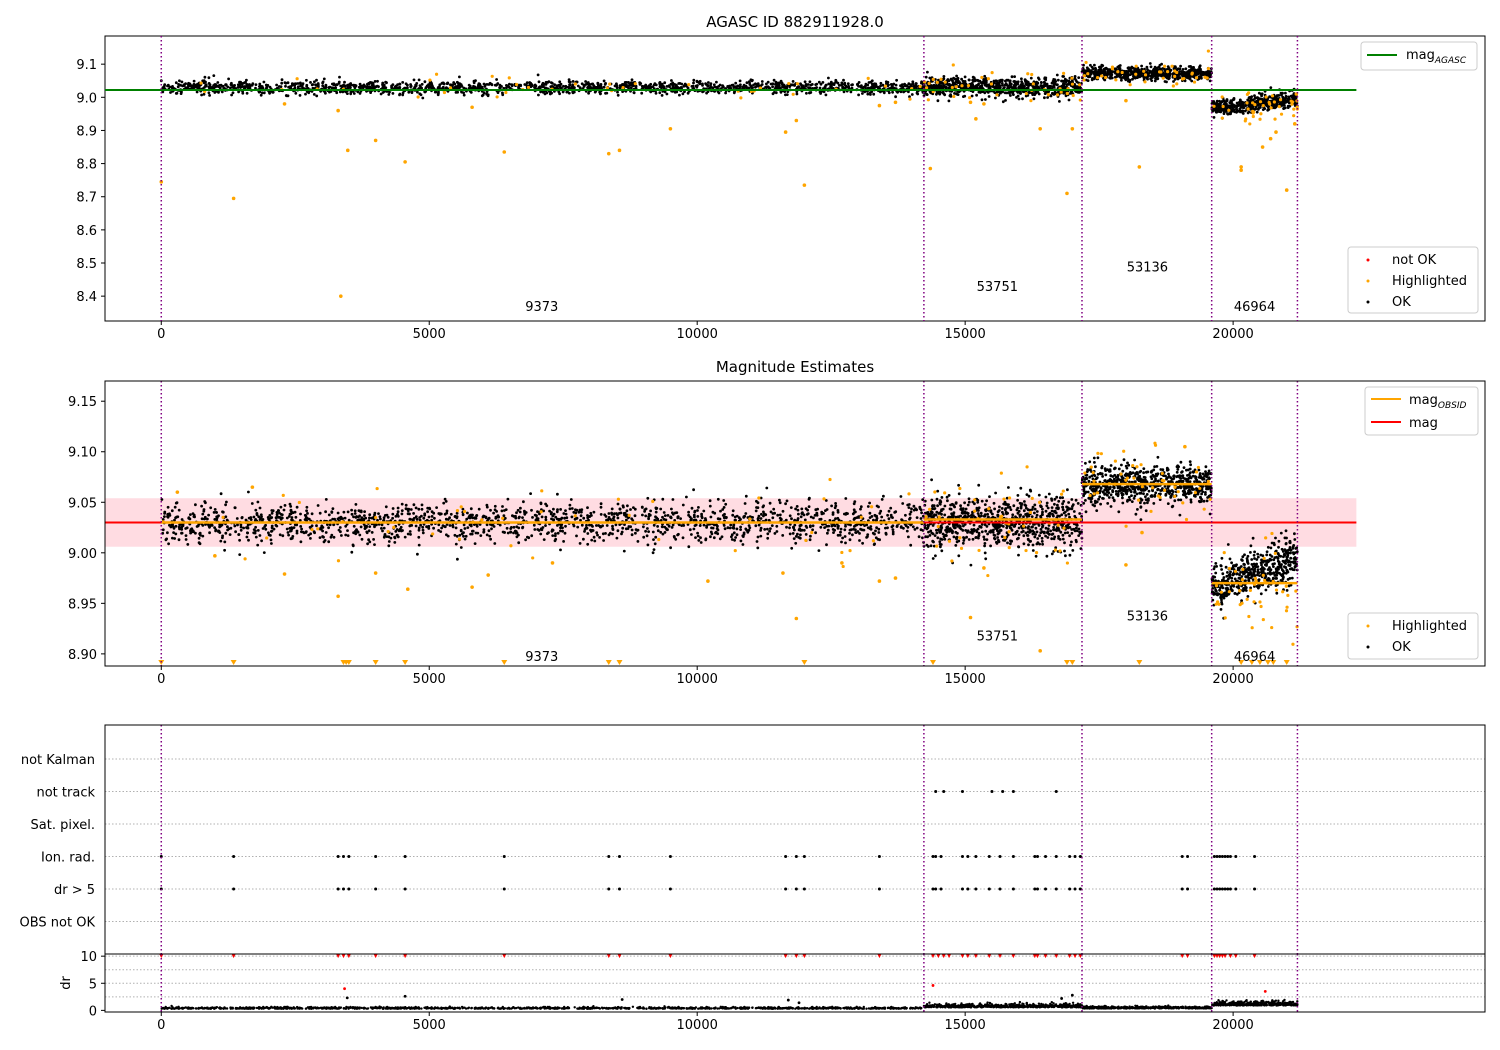 The height and width of the screenshot is (1050, 1500). I want to click on legend-entry-highlighted: Highlighted, so click(1429, 281).